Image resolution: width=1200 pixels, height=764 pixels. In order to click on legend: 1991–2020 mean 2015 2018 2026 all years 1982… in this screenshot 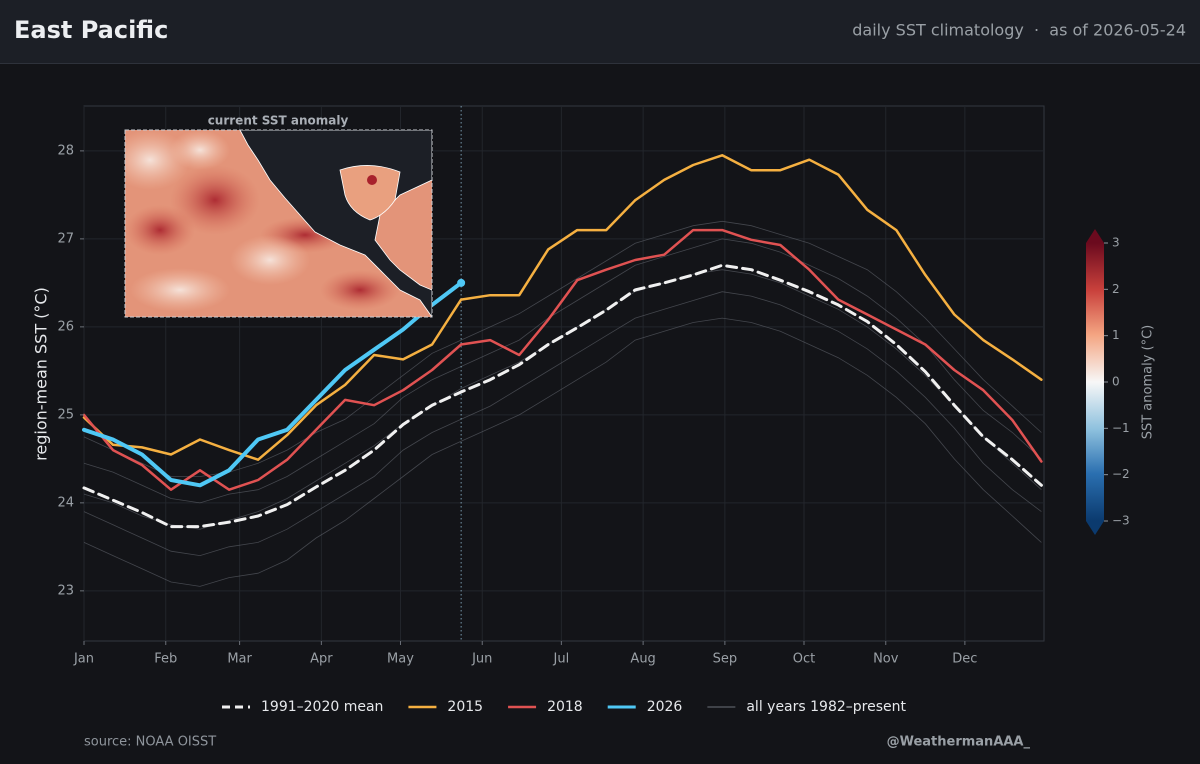, I will do `click(564, 707)`.